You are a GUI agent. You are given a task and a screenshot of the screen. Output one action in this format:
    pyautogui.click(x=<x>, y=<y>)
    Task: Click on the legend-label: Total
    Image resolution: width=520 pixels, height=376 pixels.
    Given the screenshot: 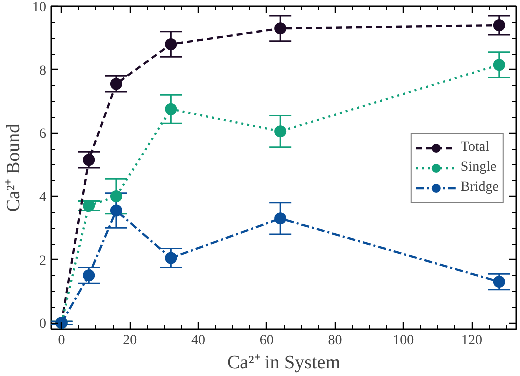 What is the action you would take?
    pyautogui.click(x=475, y=148)
    